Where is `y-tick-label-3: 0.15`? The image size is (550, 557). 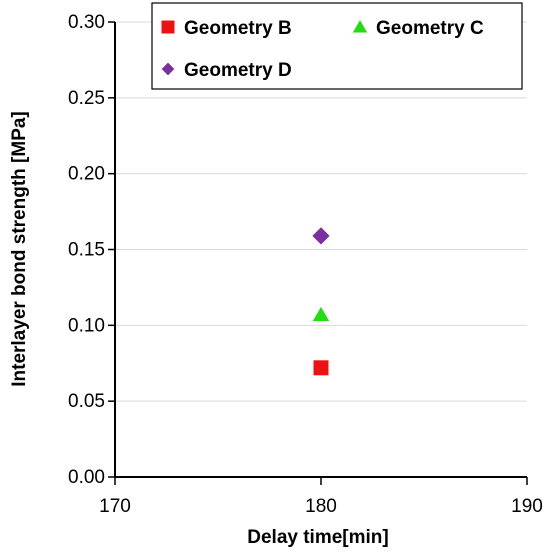 y-tick-label-3: 0.15 is located at coordinates (86, 250).